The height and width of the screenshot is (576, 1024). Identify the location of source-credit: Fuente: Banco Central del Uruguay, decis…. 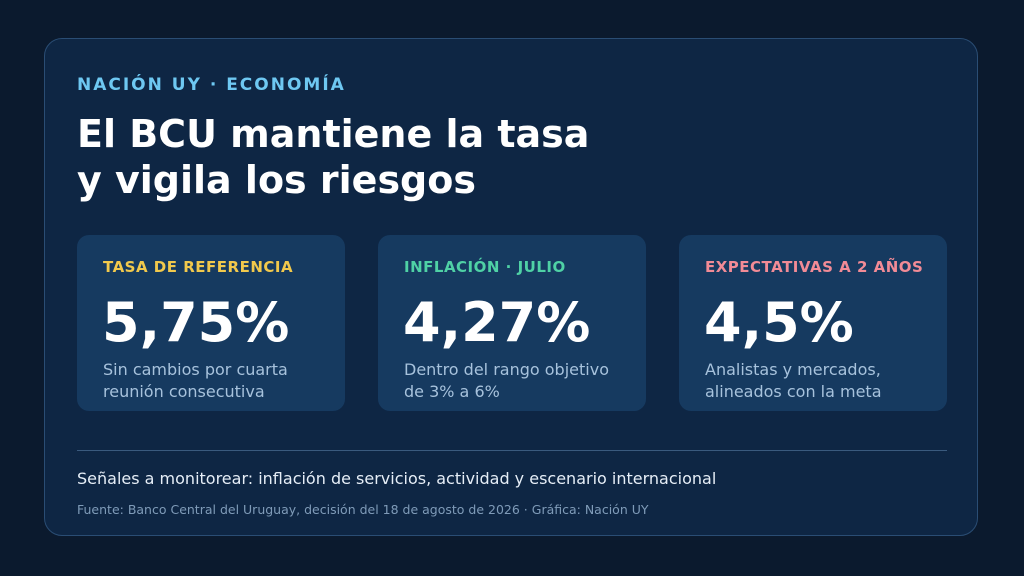
(363, 509).